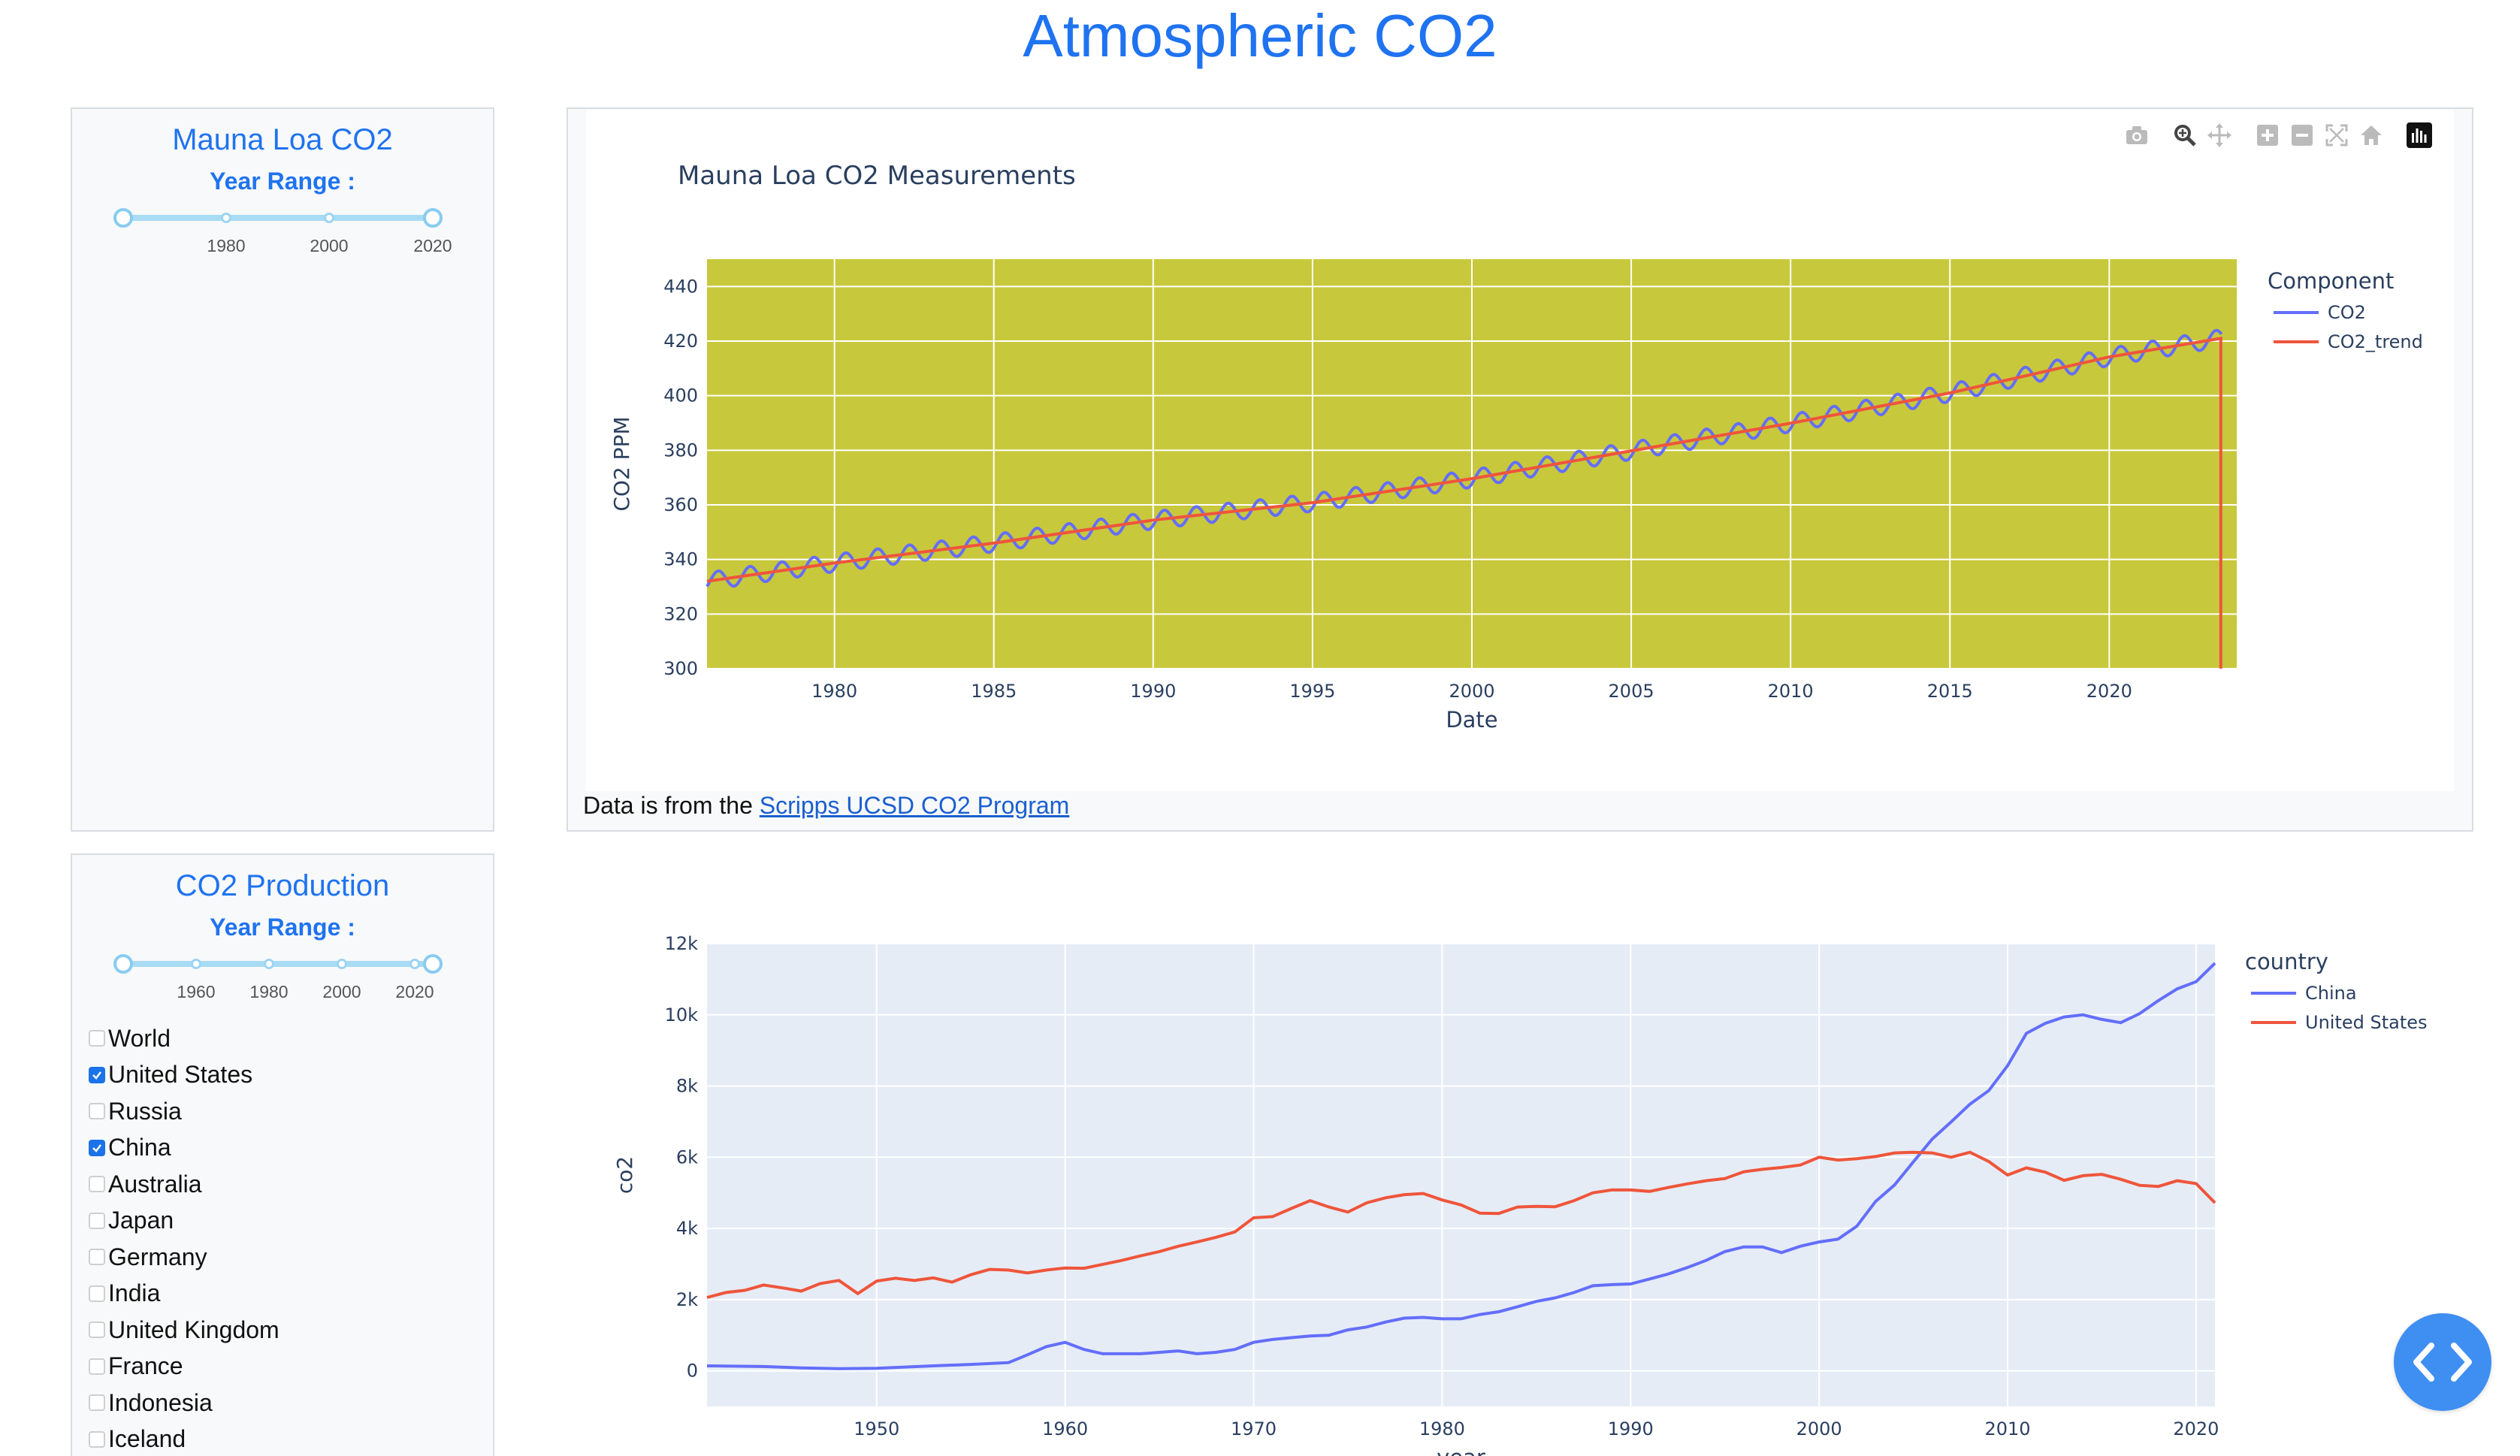 The image size is (2520, 1456). What do you see at coordinates (282, 885) in the screenshot?
I see `co2-production-panel-title: CO2 Production` at bounding box center [282, 885].